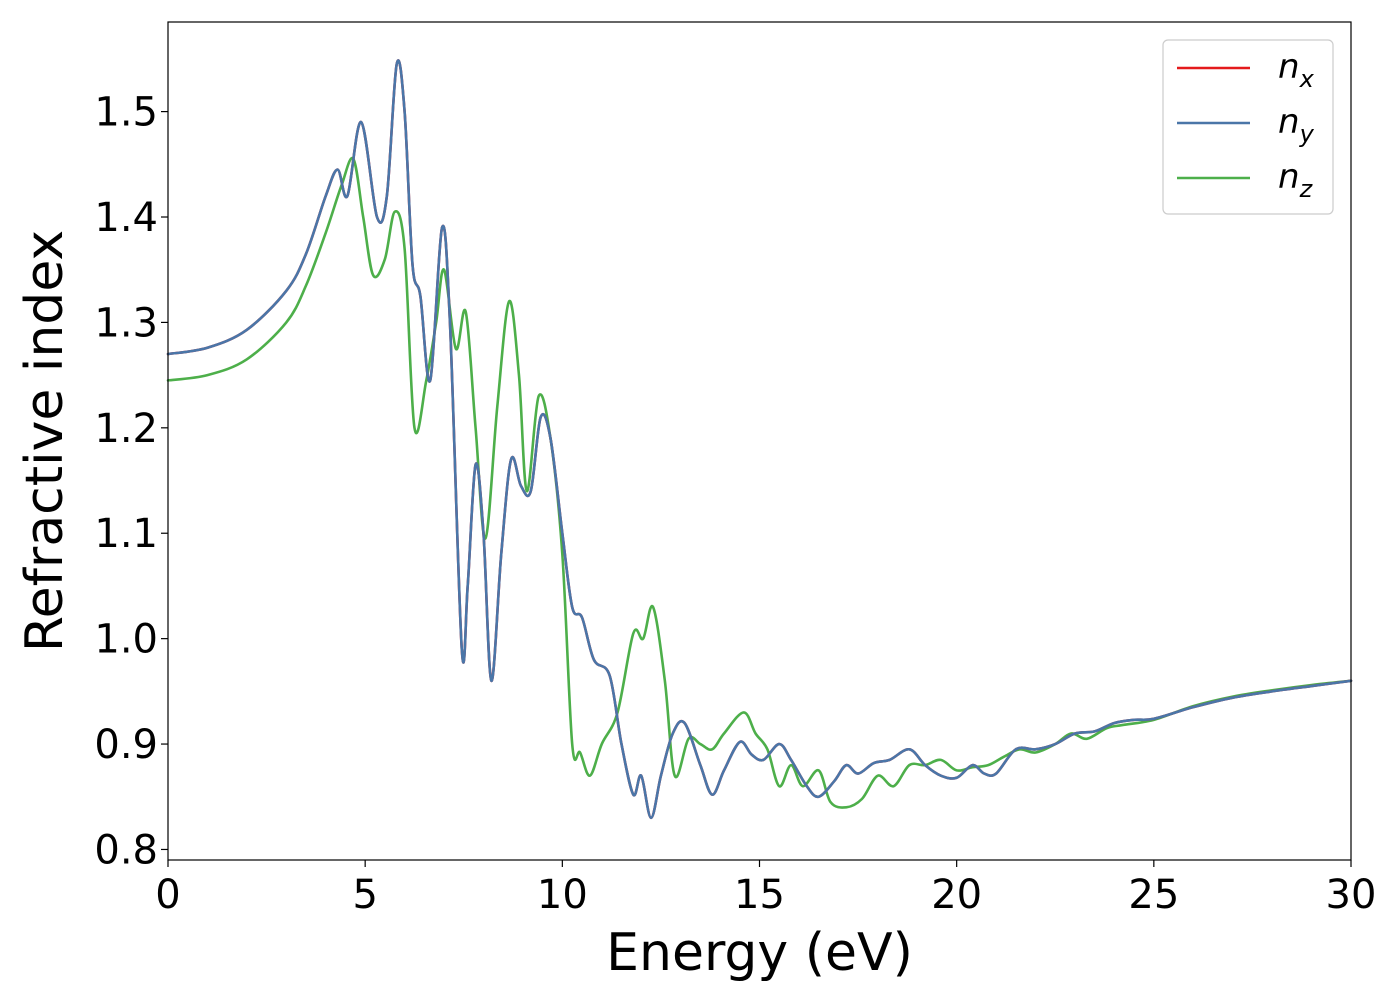 The height and width of the screenshot is (1000, 1400). I want to click on x-axis-label: Energy (eV), so click(759, 953).